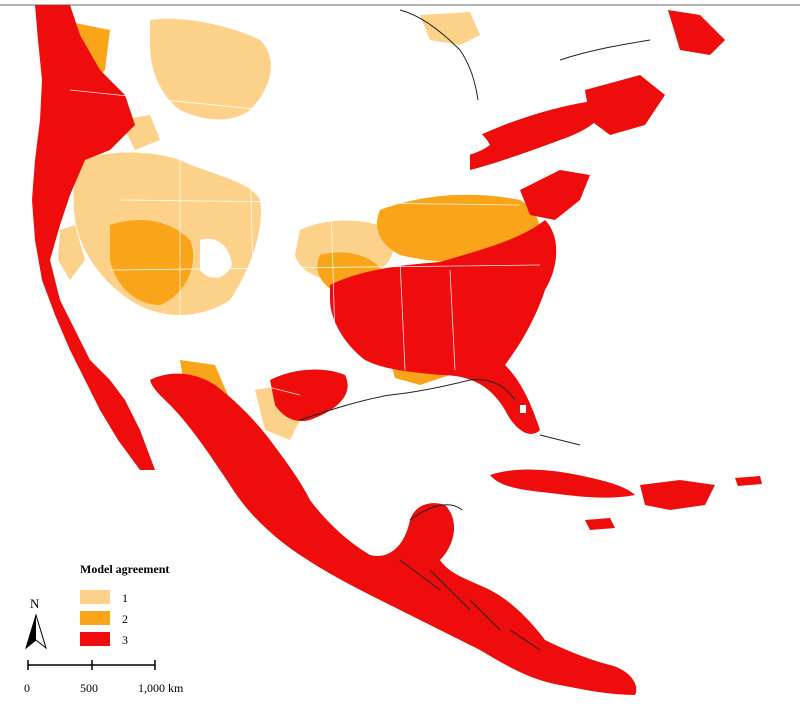  What do you see at coordinates (93, 237) in the screenshot?
I see `region-pacific-coast` at bounding box center [93, 237].